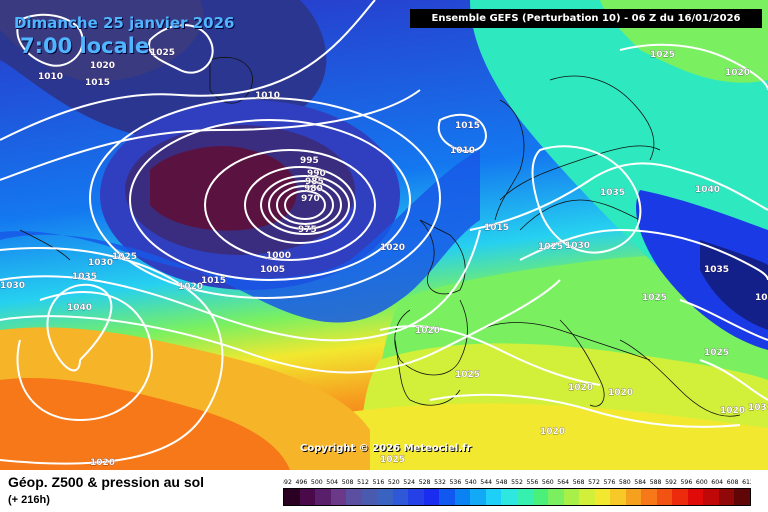  I want to click on azores-hot, so click(145, 424).